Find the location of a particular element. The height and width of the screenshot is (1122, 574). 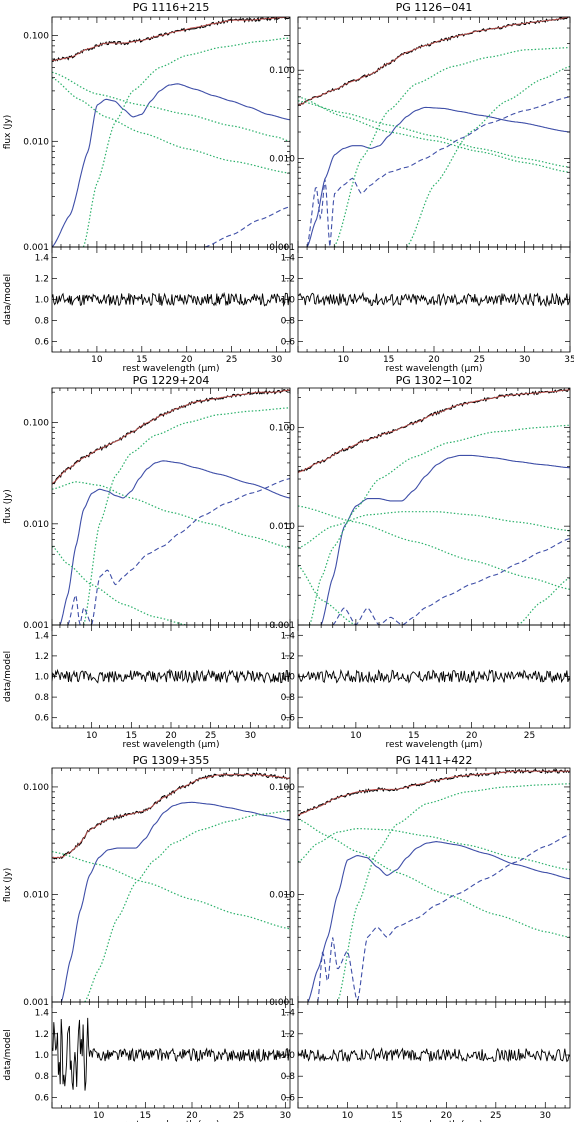

y-axis-label-flux: flux (Jy) is located at coordinates (8, 132).